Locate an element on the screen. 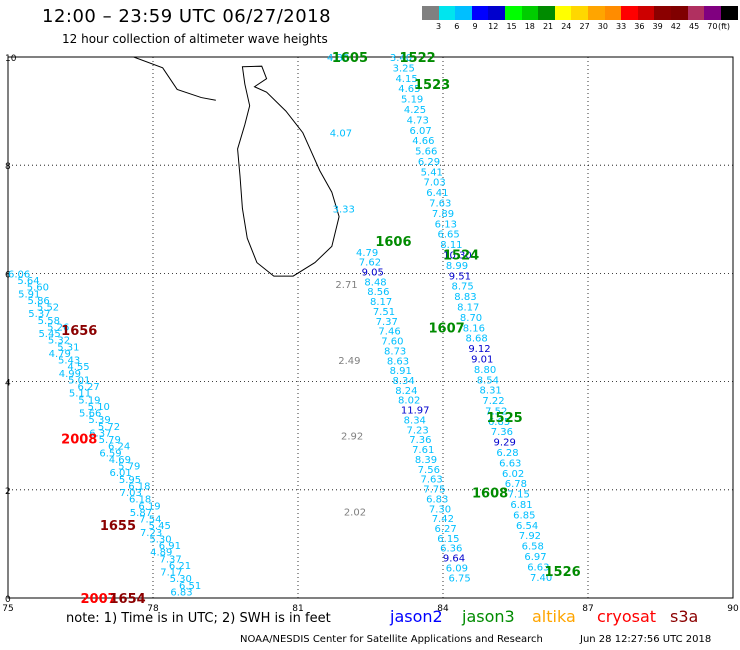 The width and height of the screenshot is (740, 650). swh-value: 8.73 is located at coordinates (395, 351).